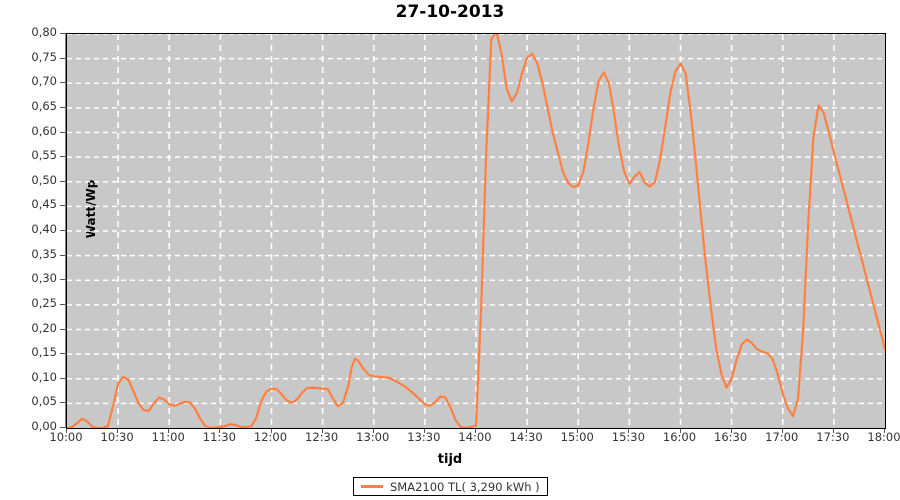  What do you see at coordinates (44, 278) in the screenshot?
I see `y-tick-label: 0,30` at bounding box center [44, 278].